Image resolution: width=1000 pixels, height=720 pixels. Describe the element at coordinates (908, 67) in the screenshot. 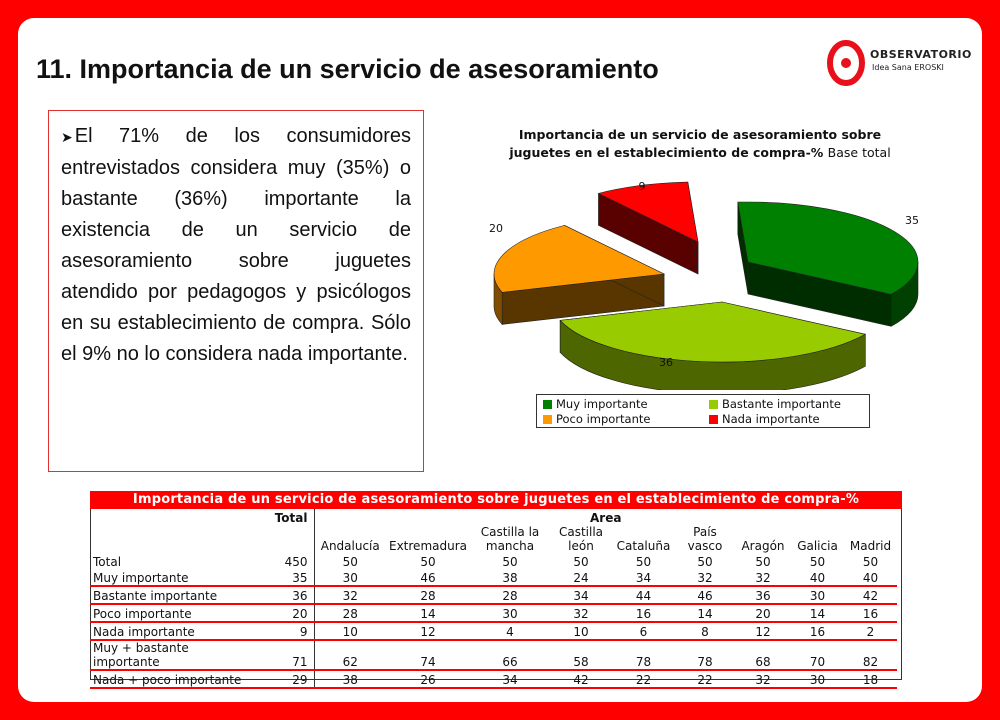

I see `logo-tagline: Idea Sana EROSKI` at that location.